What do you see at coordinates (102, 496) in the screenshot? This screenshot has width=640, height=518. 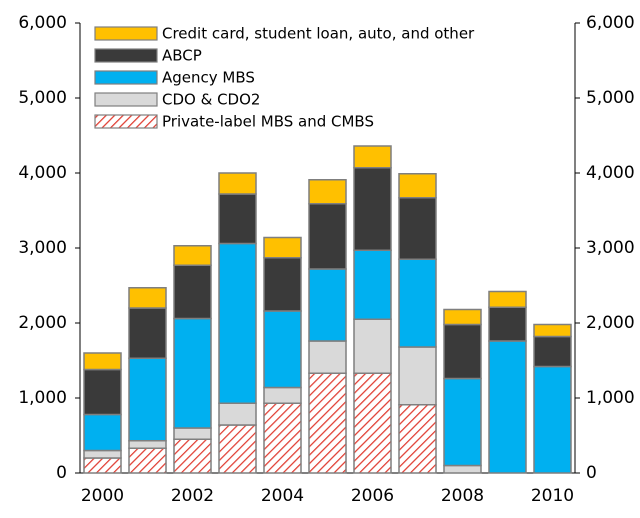 I see `x-tick-label: 2000` at bounding box center [102, 496].